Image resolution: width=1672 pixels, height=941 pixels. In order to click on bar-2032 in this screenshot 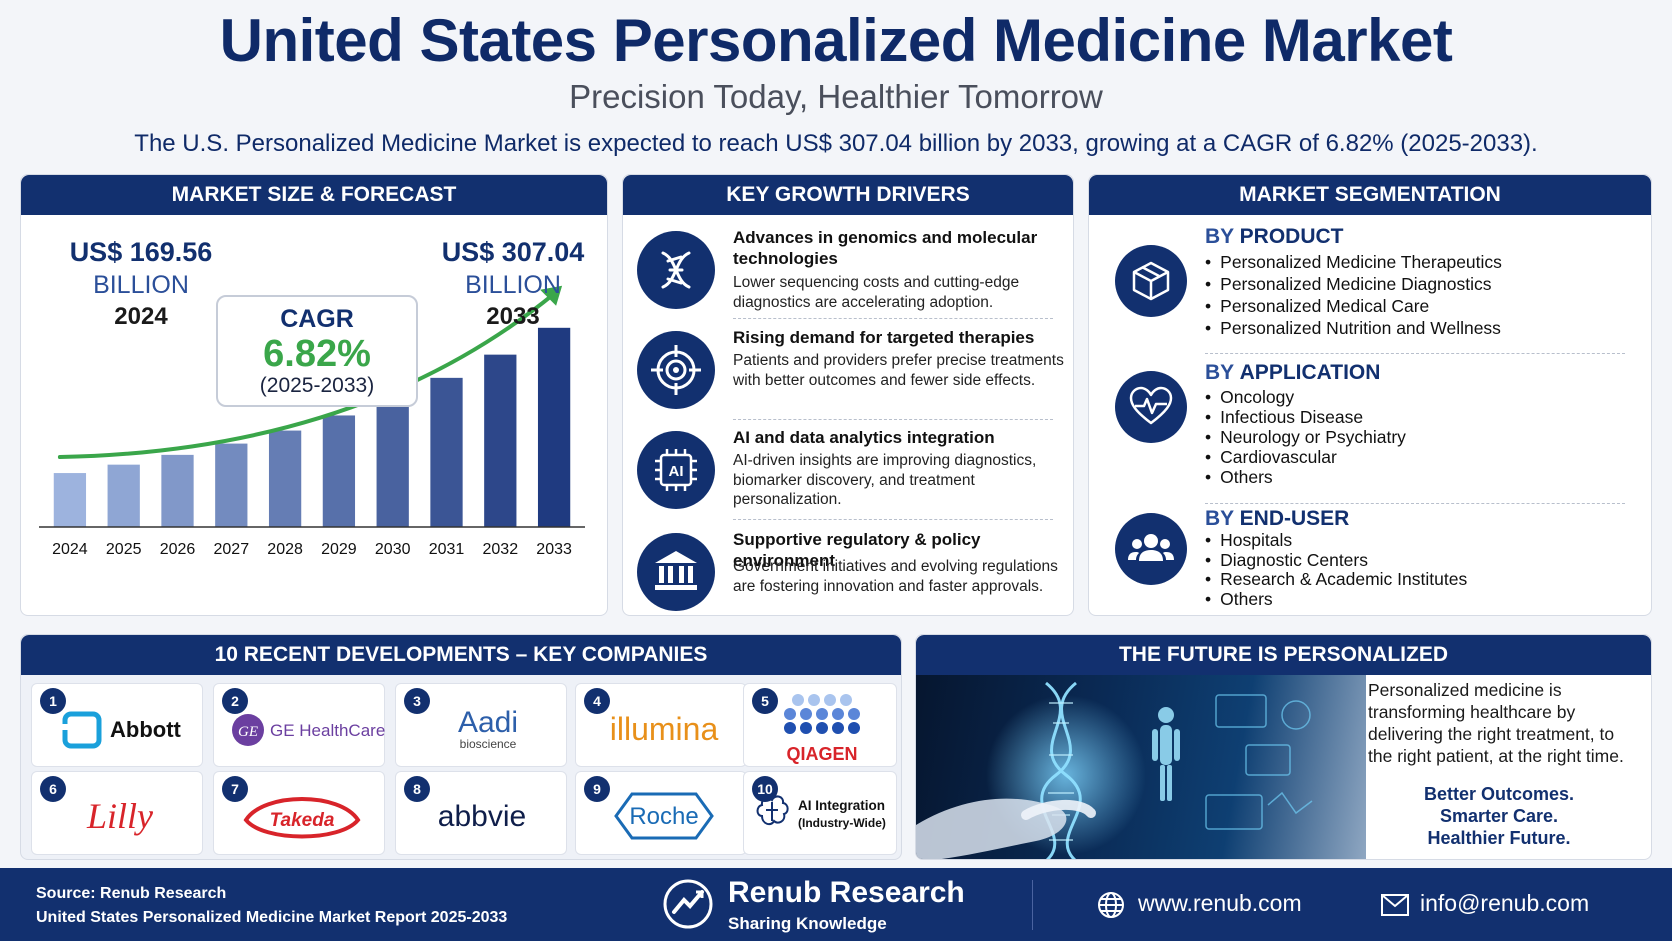, I will do `click(500, 440)`.